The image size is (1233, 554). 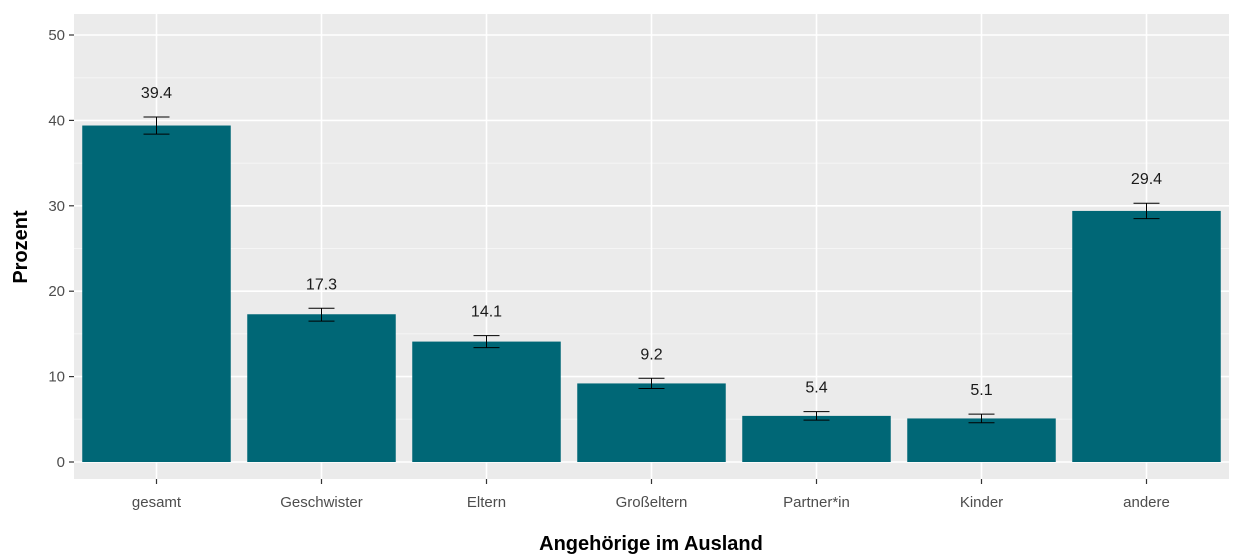 What do you see at coordinates (321, 502) in the screenshot?
I see `x-tick-label: Geschwister` at bounding box center [321, 502].